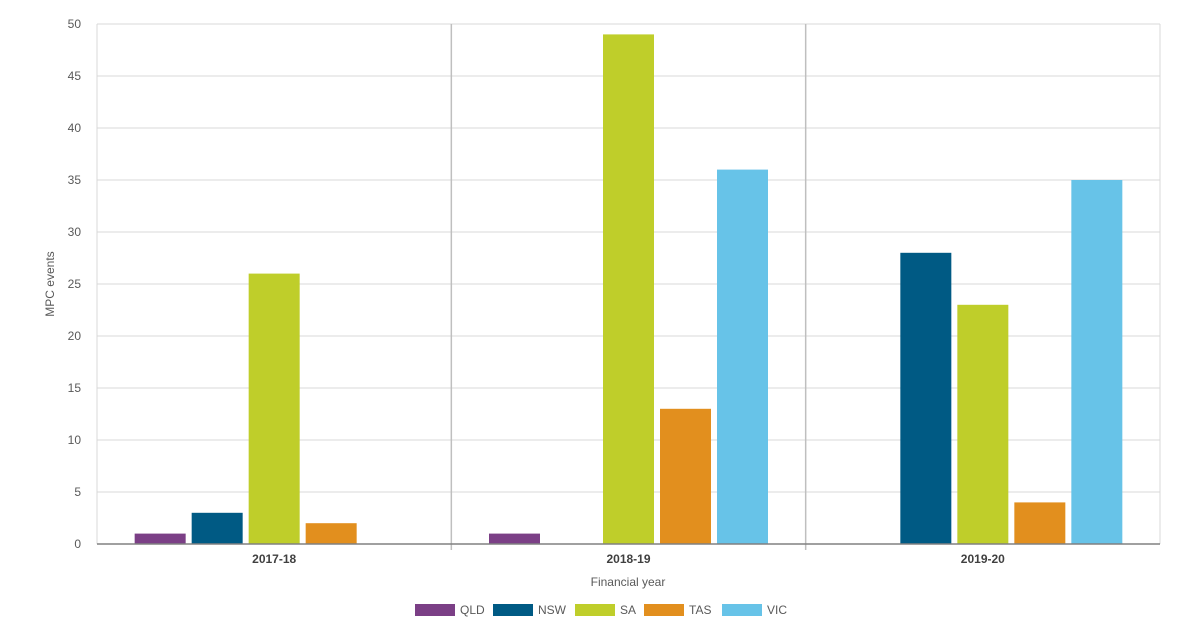  What do you see at coordinates (472, 610) in the screenshot?
I see `legend-label-qld: QLD` at bounding box center [472, 610].